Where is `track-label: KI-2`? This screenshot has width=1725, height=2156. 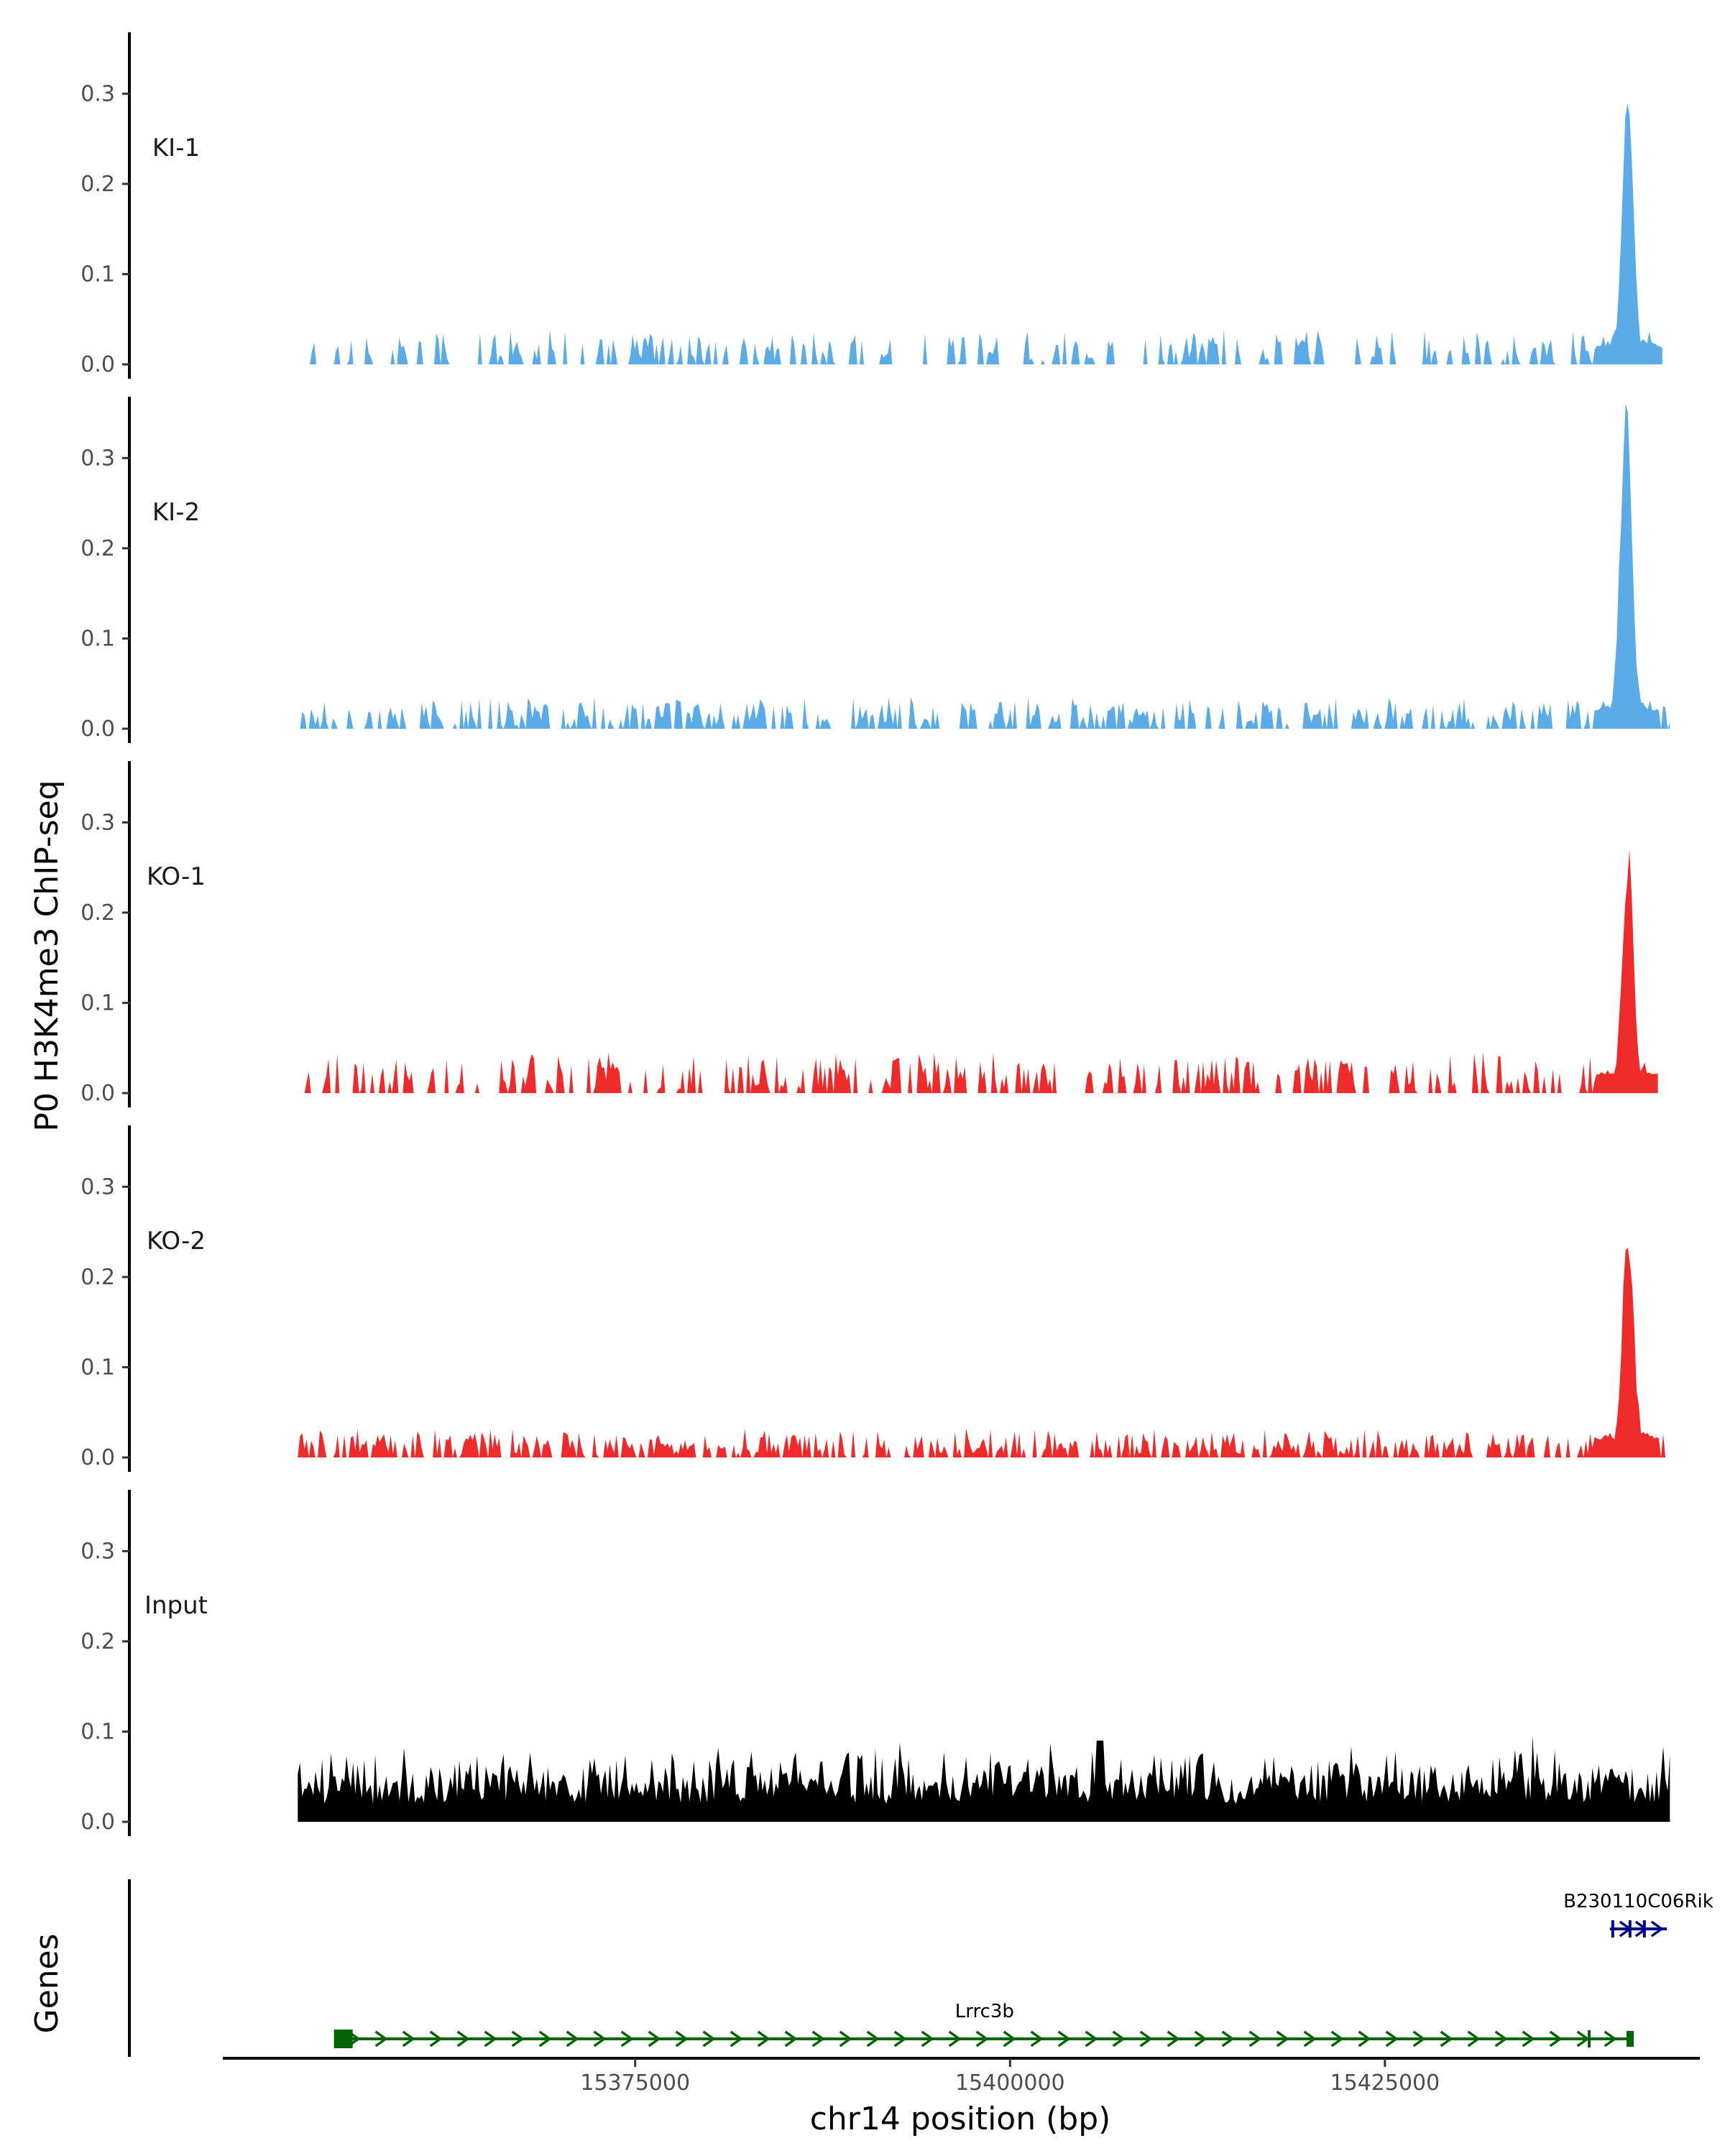 track-label: KI-2 is located at coordinates (176, 512).